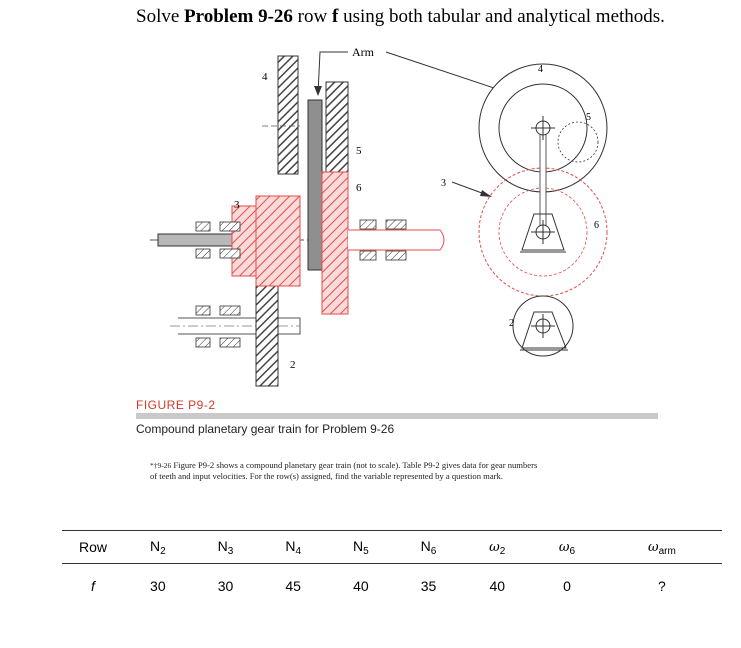 The height and width of the screenshot is (648, 741). I want to click on arm-body, so click(315, 185).